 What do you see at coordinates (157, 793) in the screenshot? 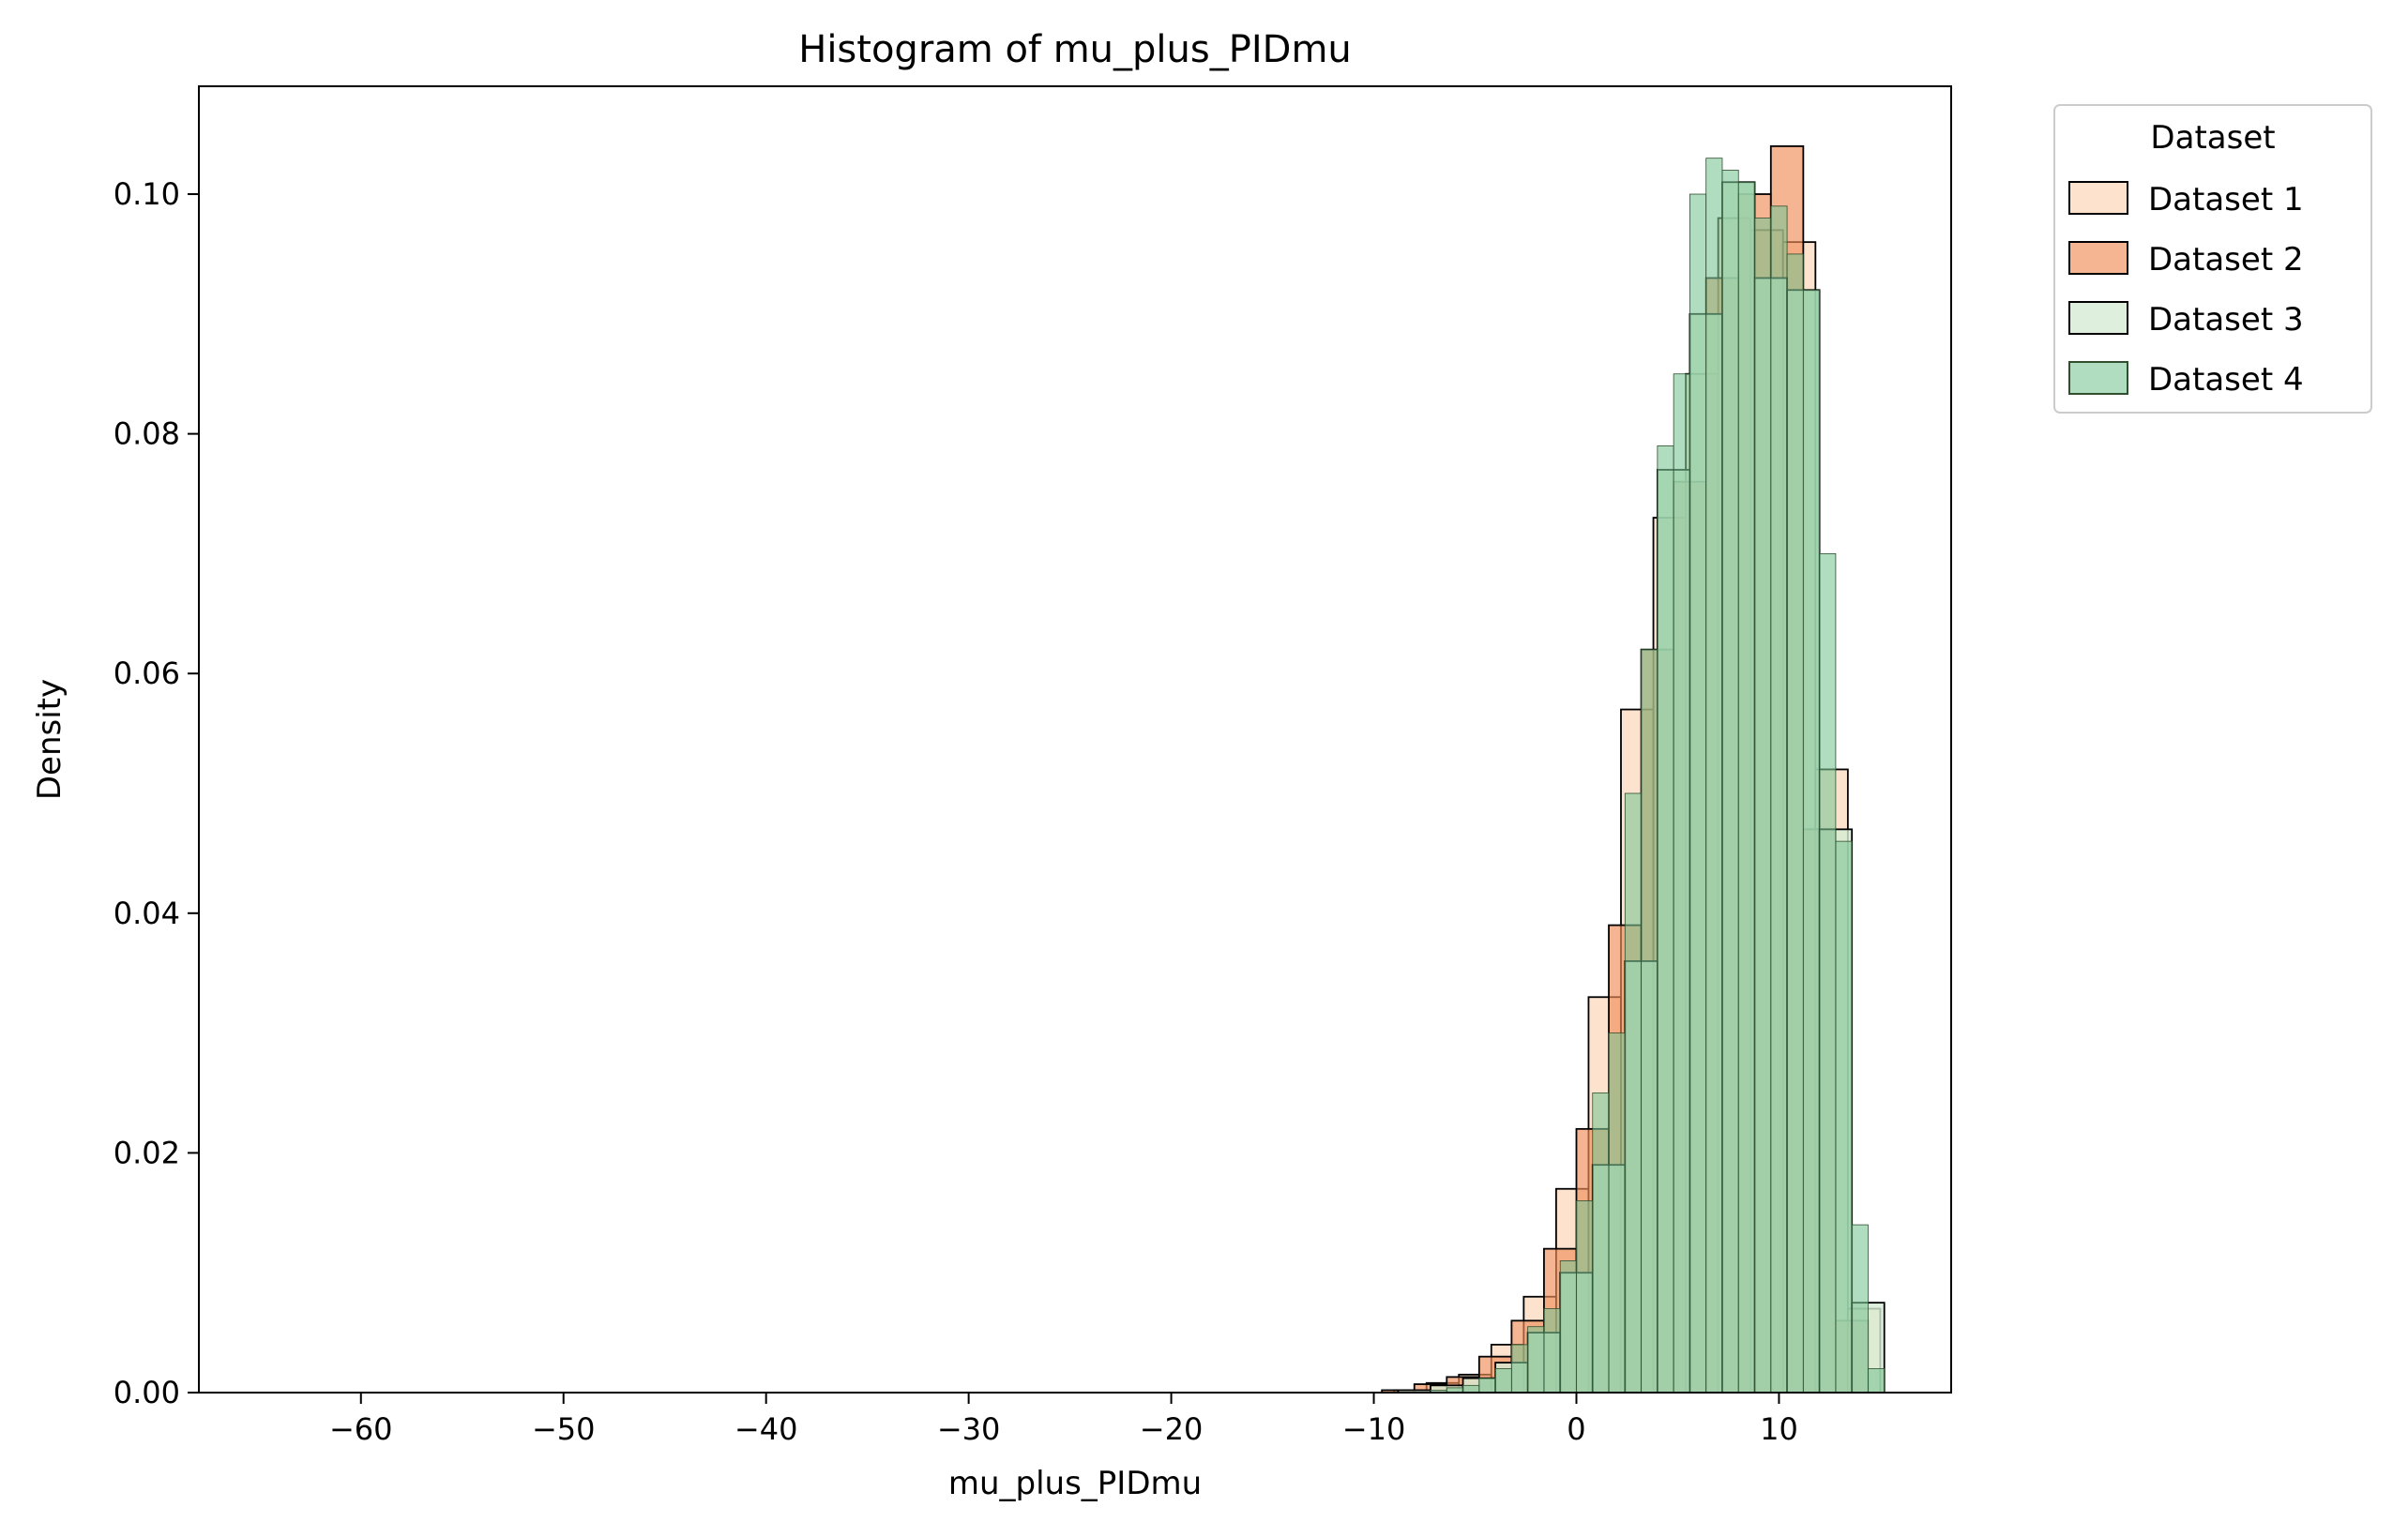
I see `y-axis-ticks: 0.00 0.02 0.04 0.06 0.08 0.10` at bounding box center [157, 793].